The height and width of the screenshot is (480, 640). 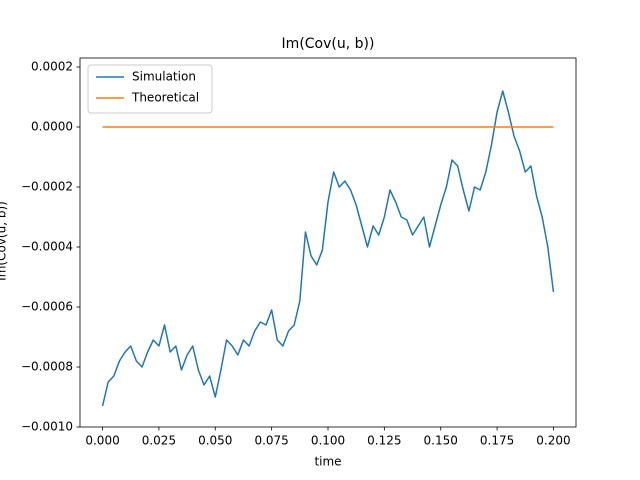 What do you see at coordinates (215, 441) in the screenshot?
I see `x-tick-label: 0.050` at bounding box center [215, 441].